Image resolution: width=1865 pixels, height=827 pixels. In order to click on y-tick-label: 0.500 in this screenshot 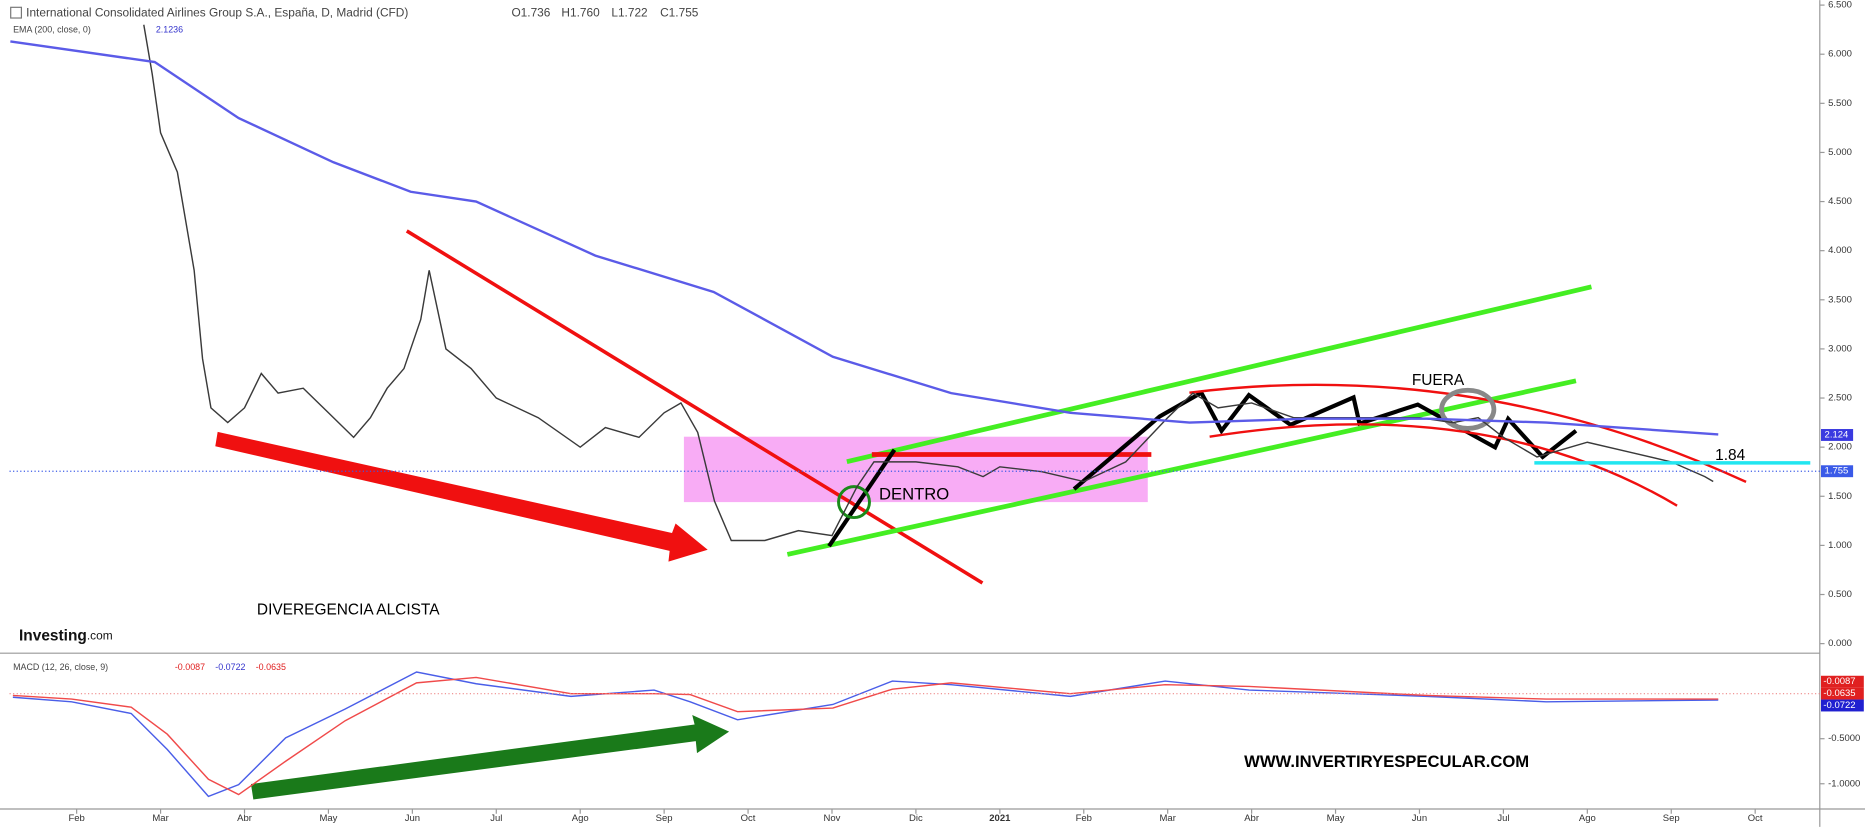, I will do `click(1840, 594)`.